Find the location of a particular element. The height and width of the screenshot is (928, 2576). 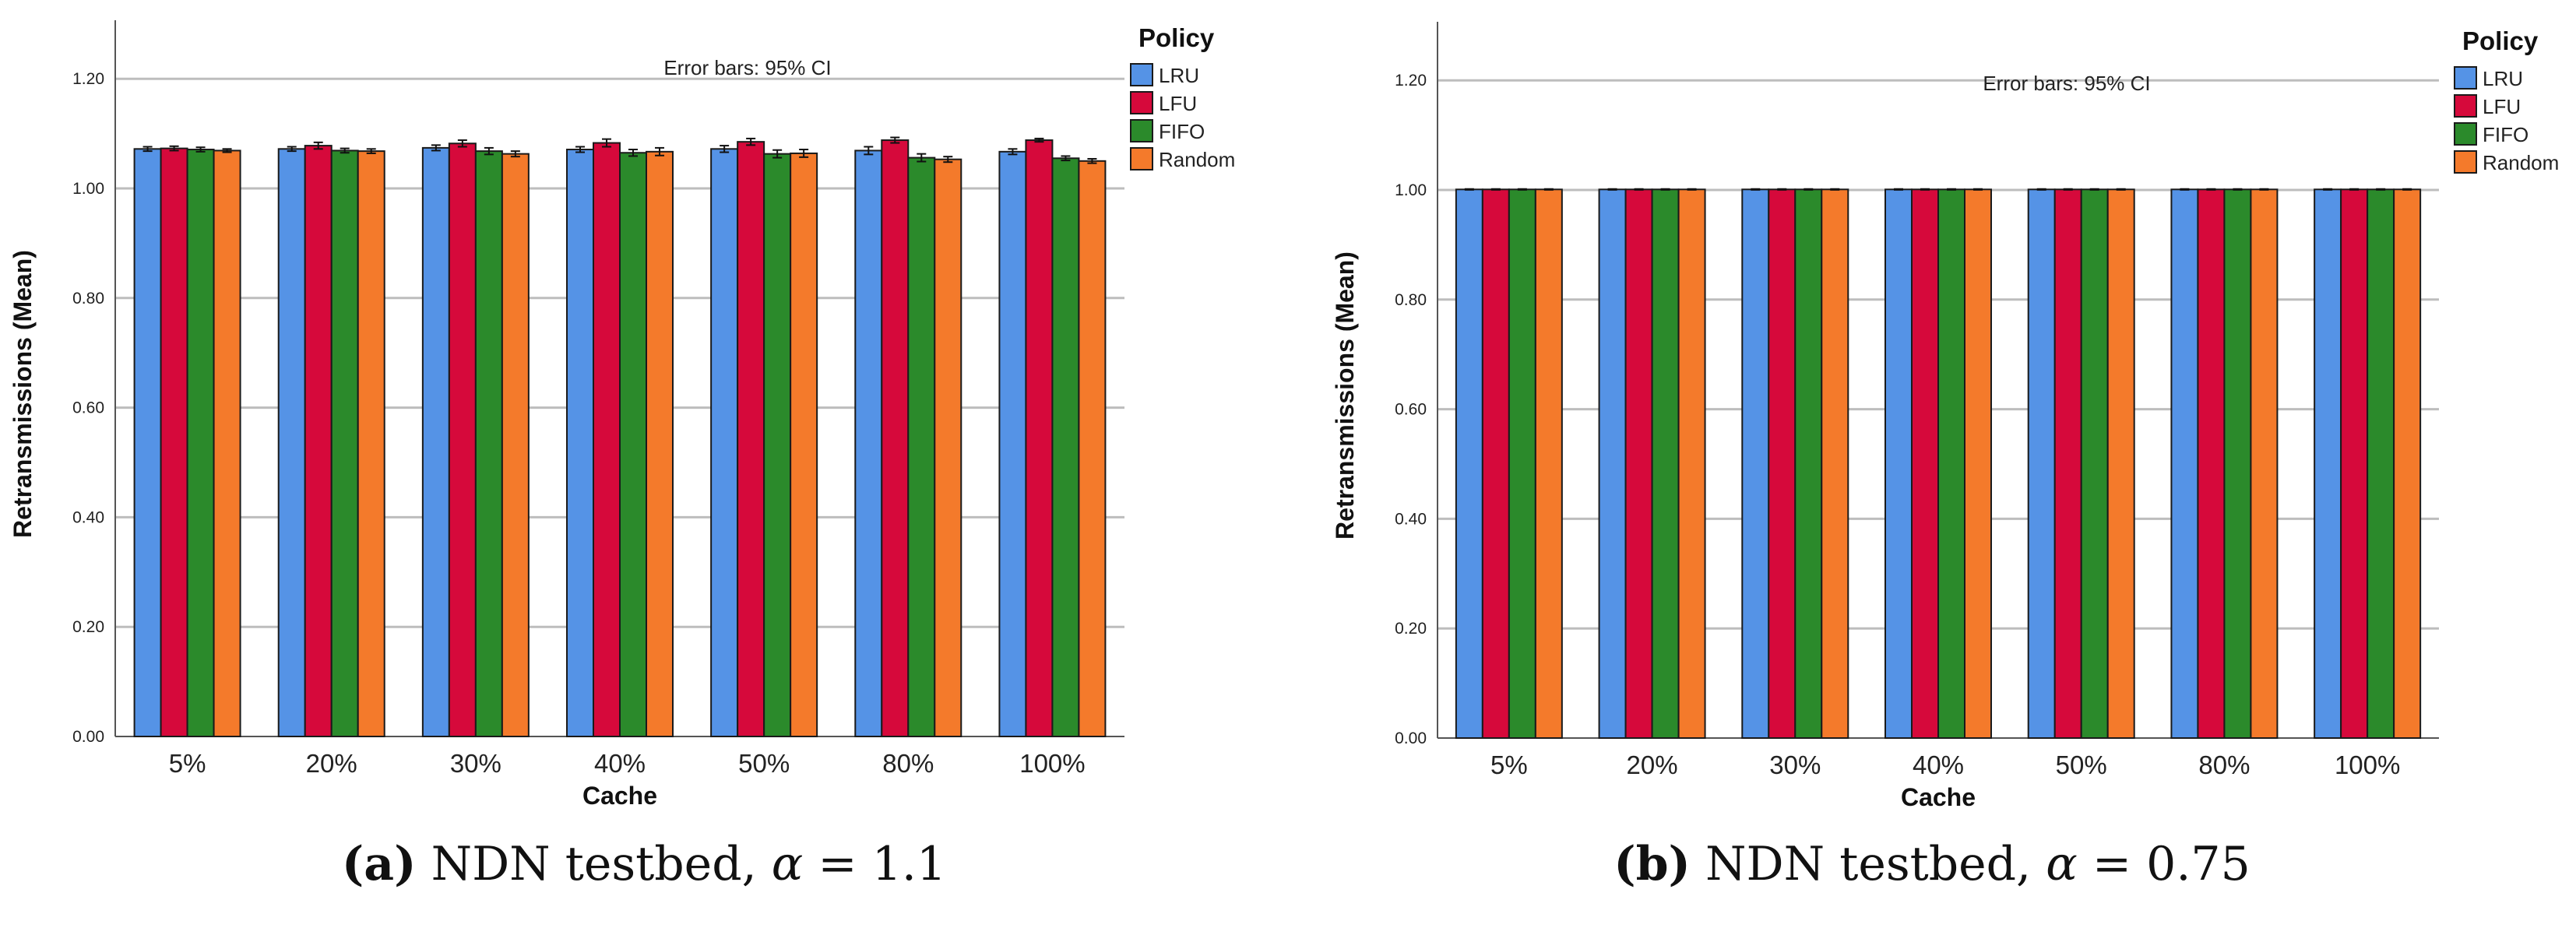

caption-alpha-value-b: = 0.75 is located at coordinates (2171, 864).